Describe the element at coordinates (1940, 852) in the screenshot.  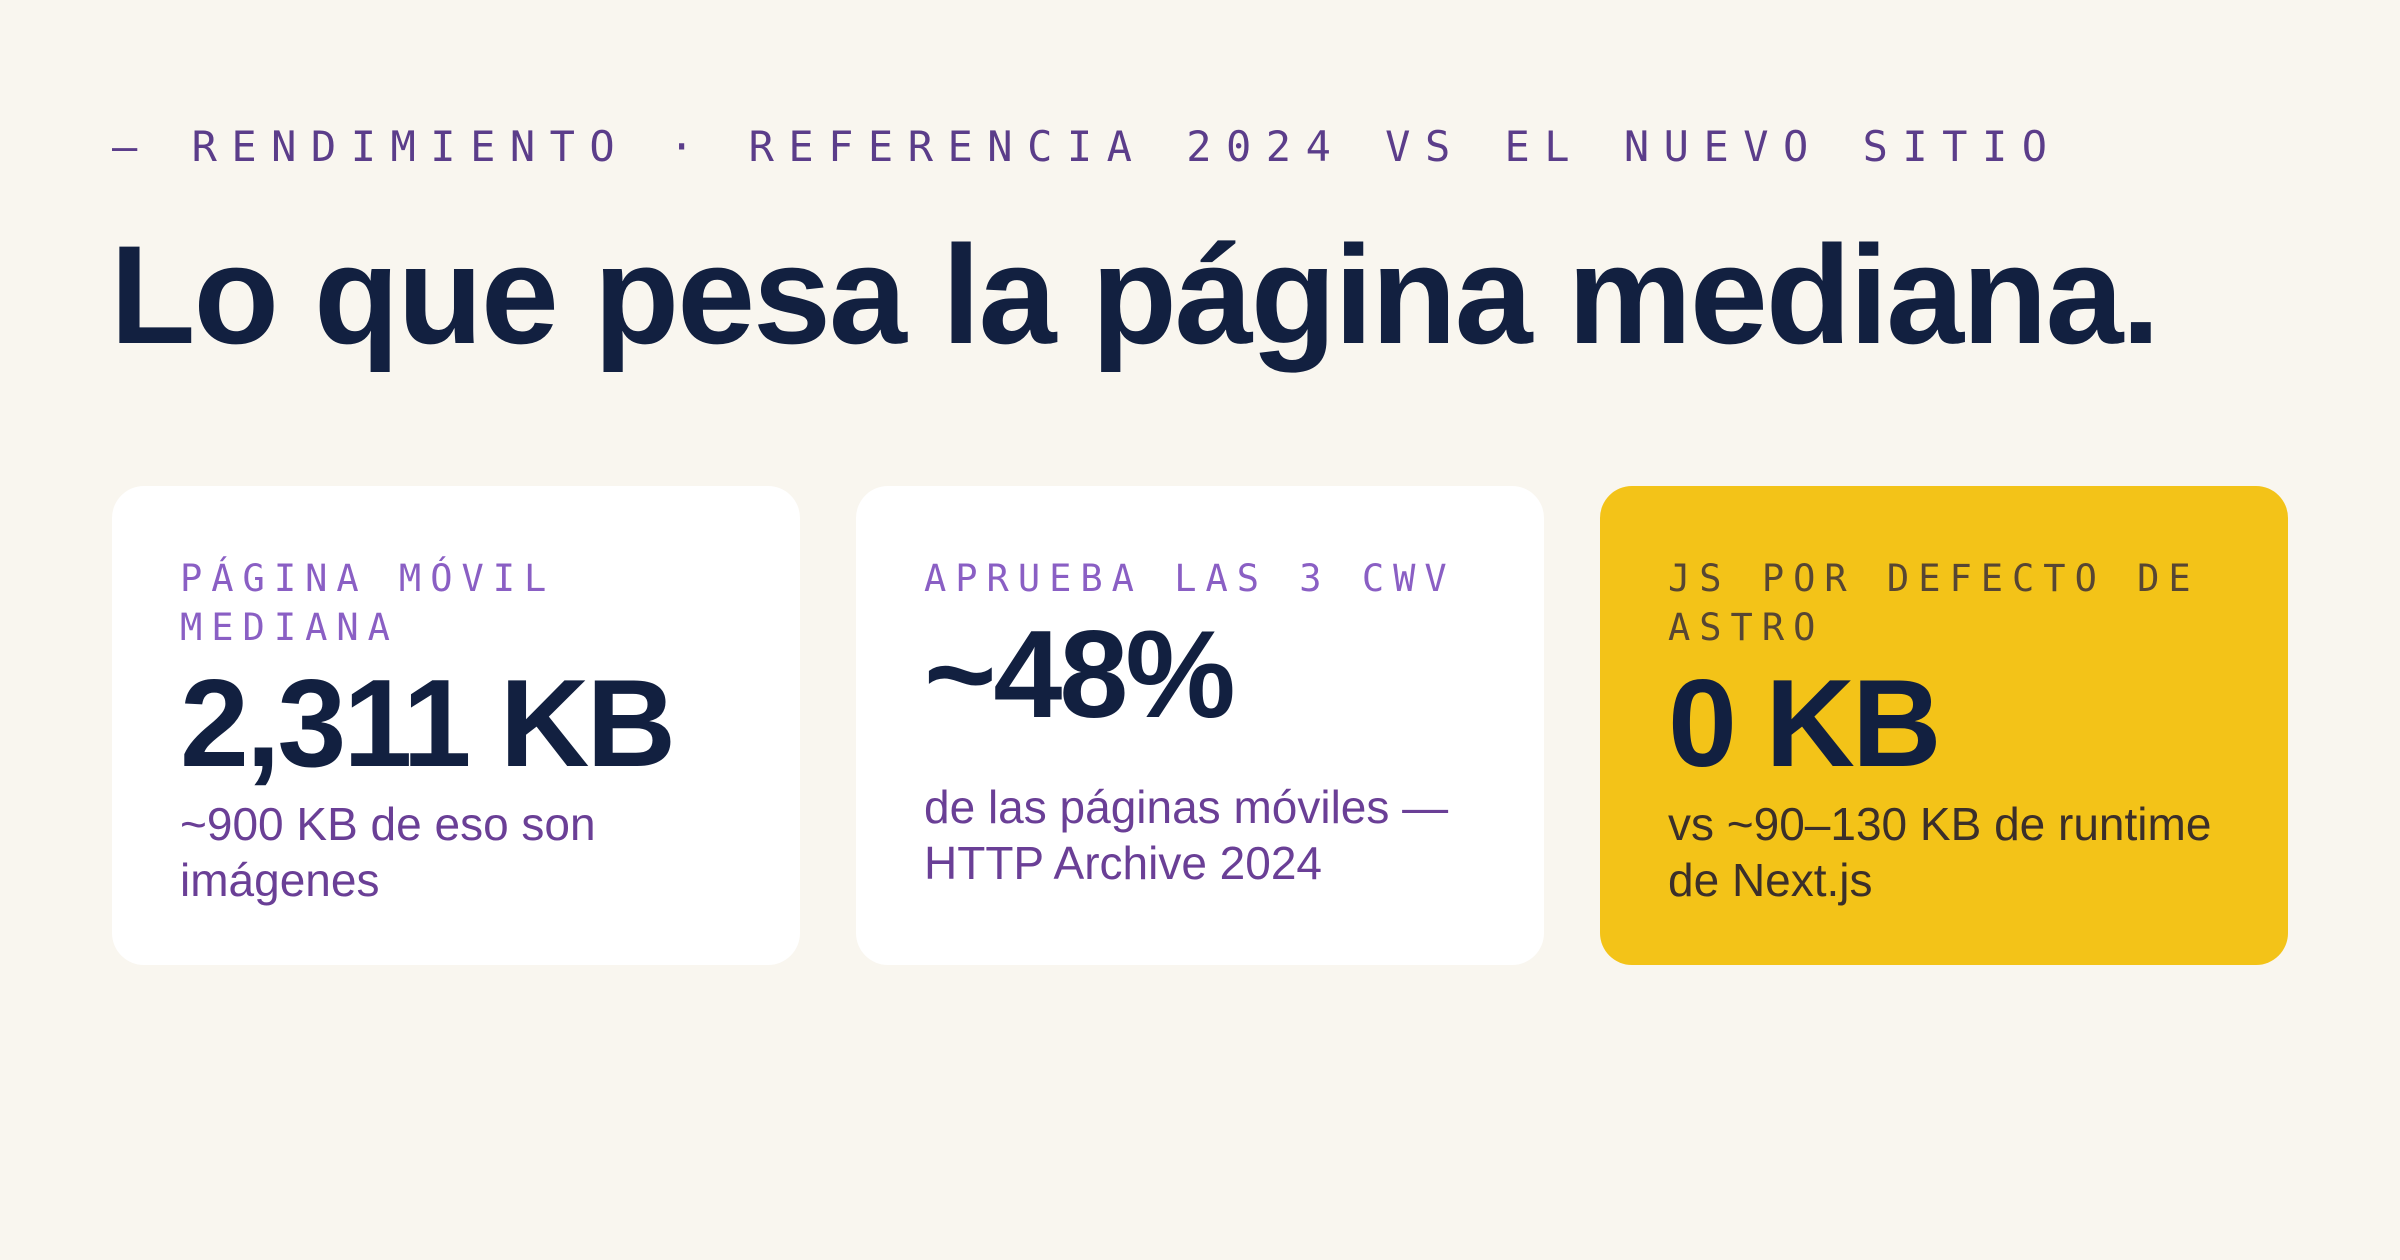
I see `stat-note: vs ~90–130 KB de runtime de Next.js` at that location.